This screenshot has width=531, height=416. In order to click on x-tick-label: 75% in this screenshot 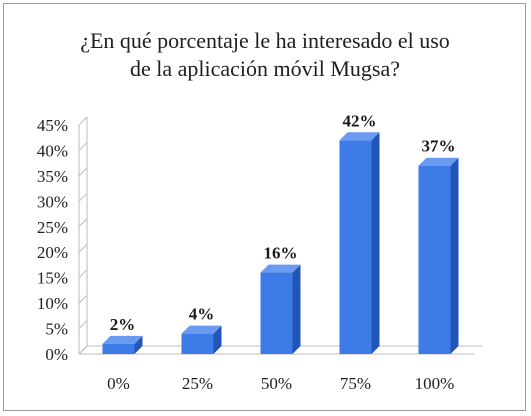, I will do `click(355, 383)`.